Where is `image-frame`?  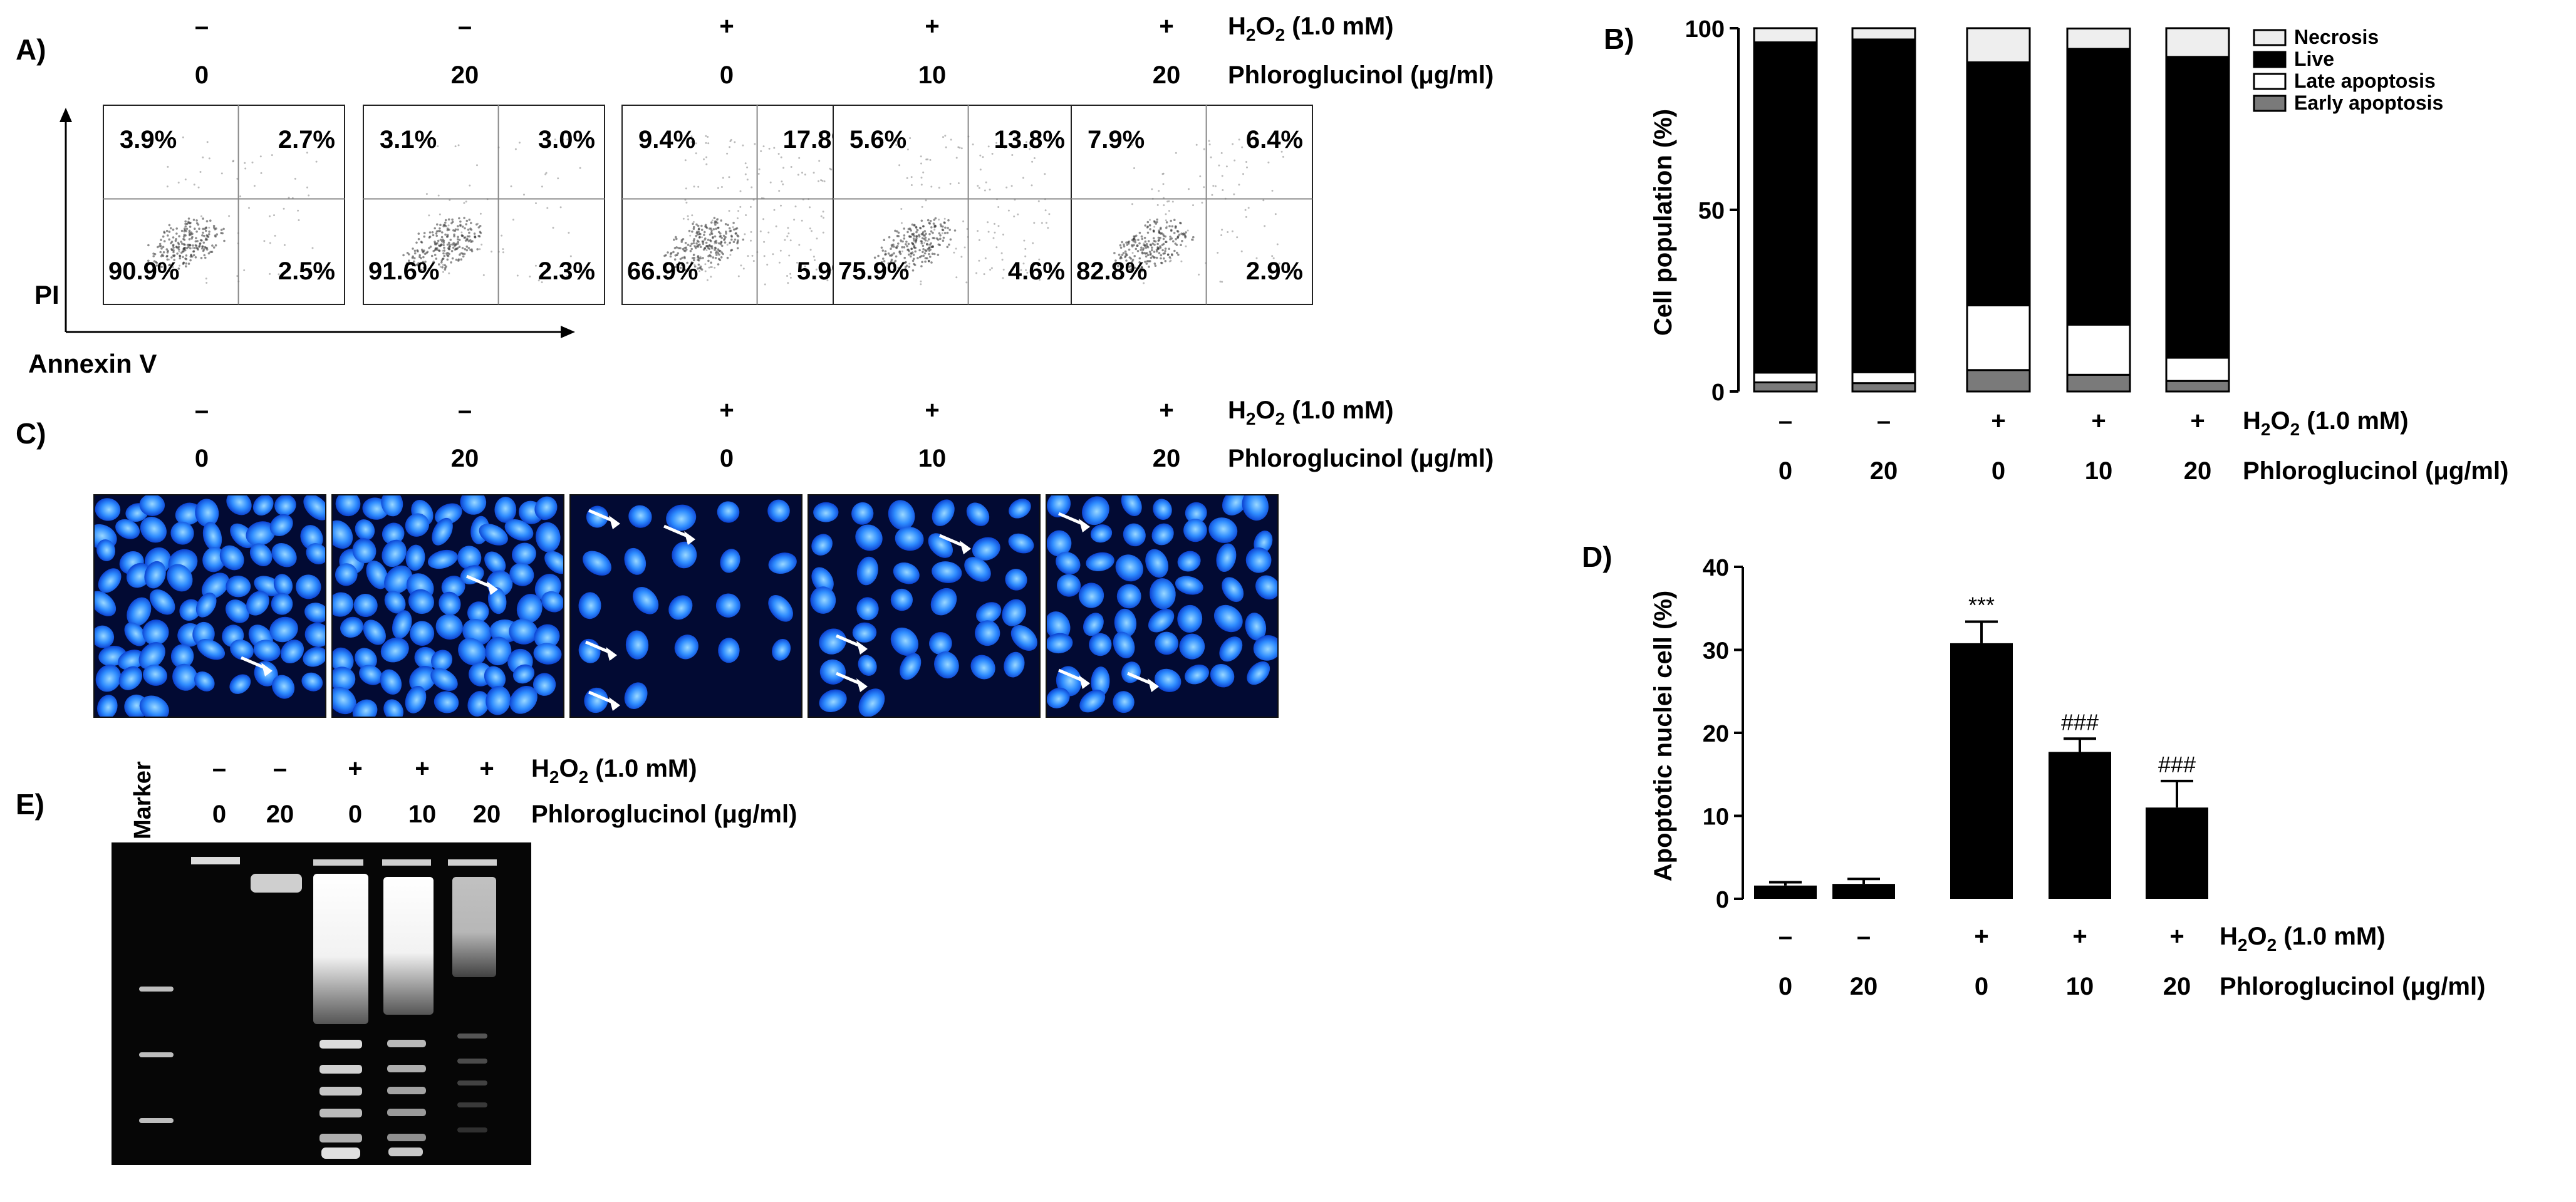
image-frame is located at coordinates (209, 606).